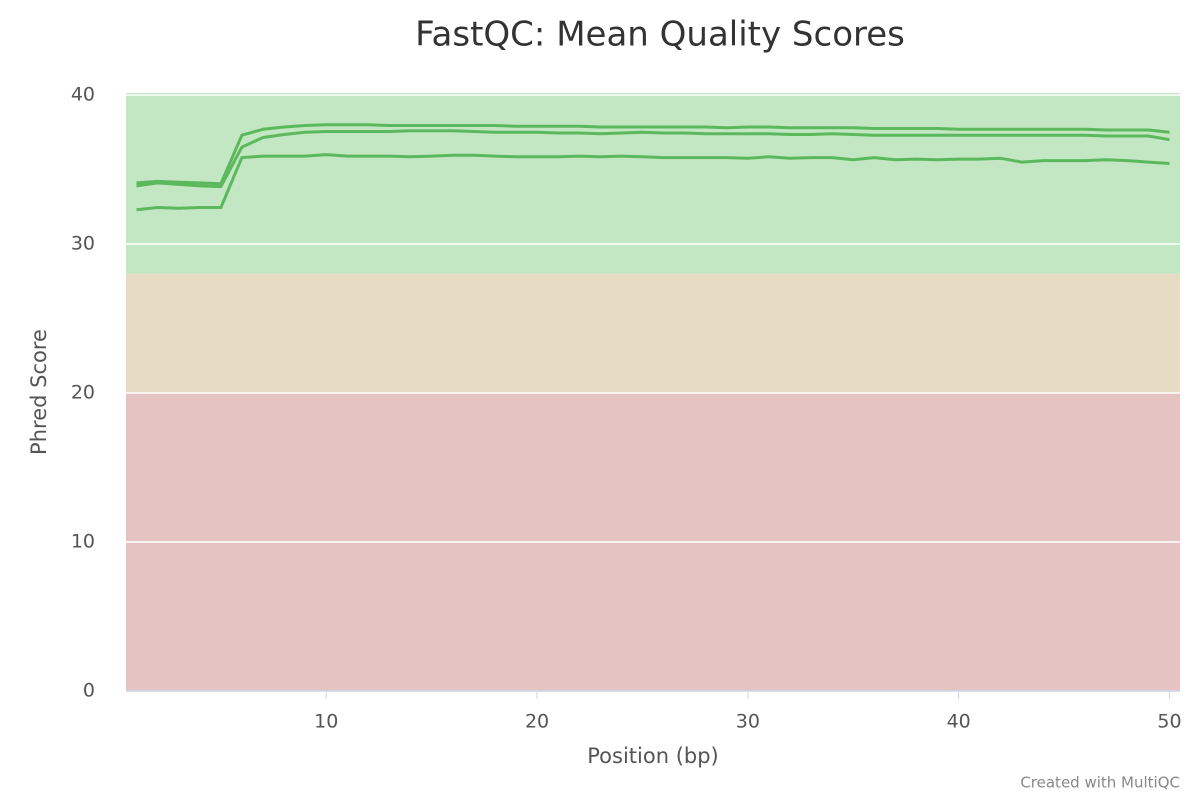 The height and width of the screenshot is (800, 1200). I want to click on y-tick-label: 20, so click(83, 393).